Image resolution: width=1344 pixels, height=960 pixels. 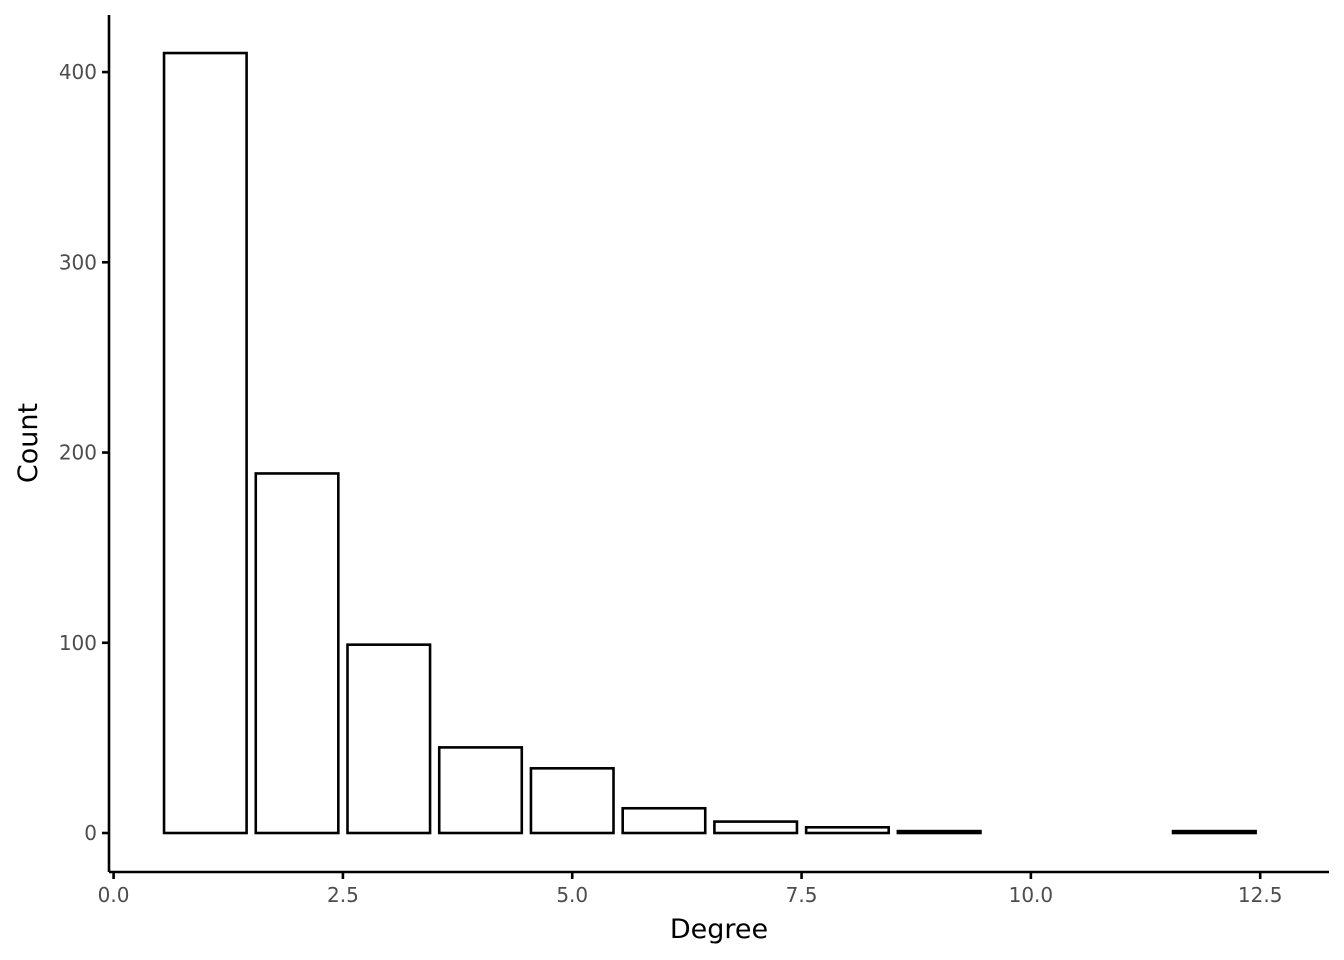 What do you see at coordinates (690, 889) in the screenshot?
I see `x-axis-ticks: 0.0 2.5 5.0 7.5 10.0 12.5` at bounding box center [690, 889].